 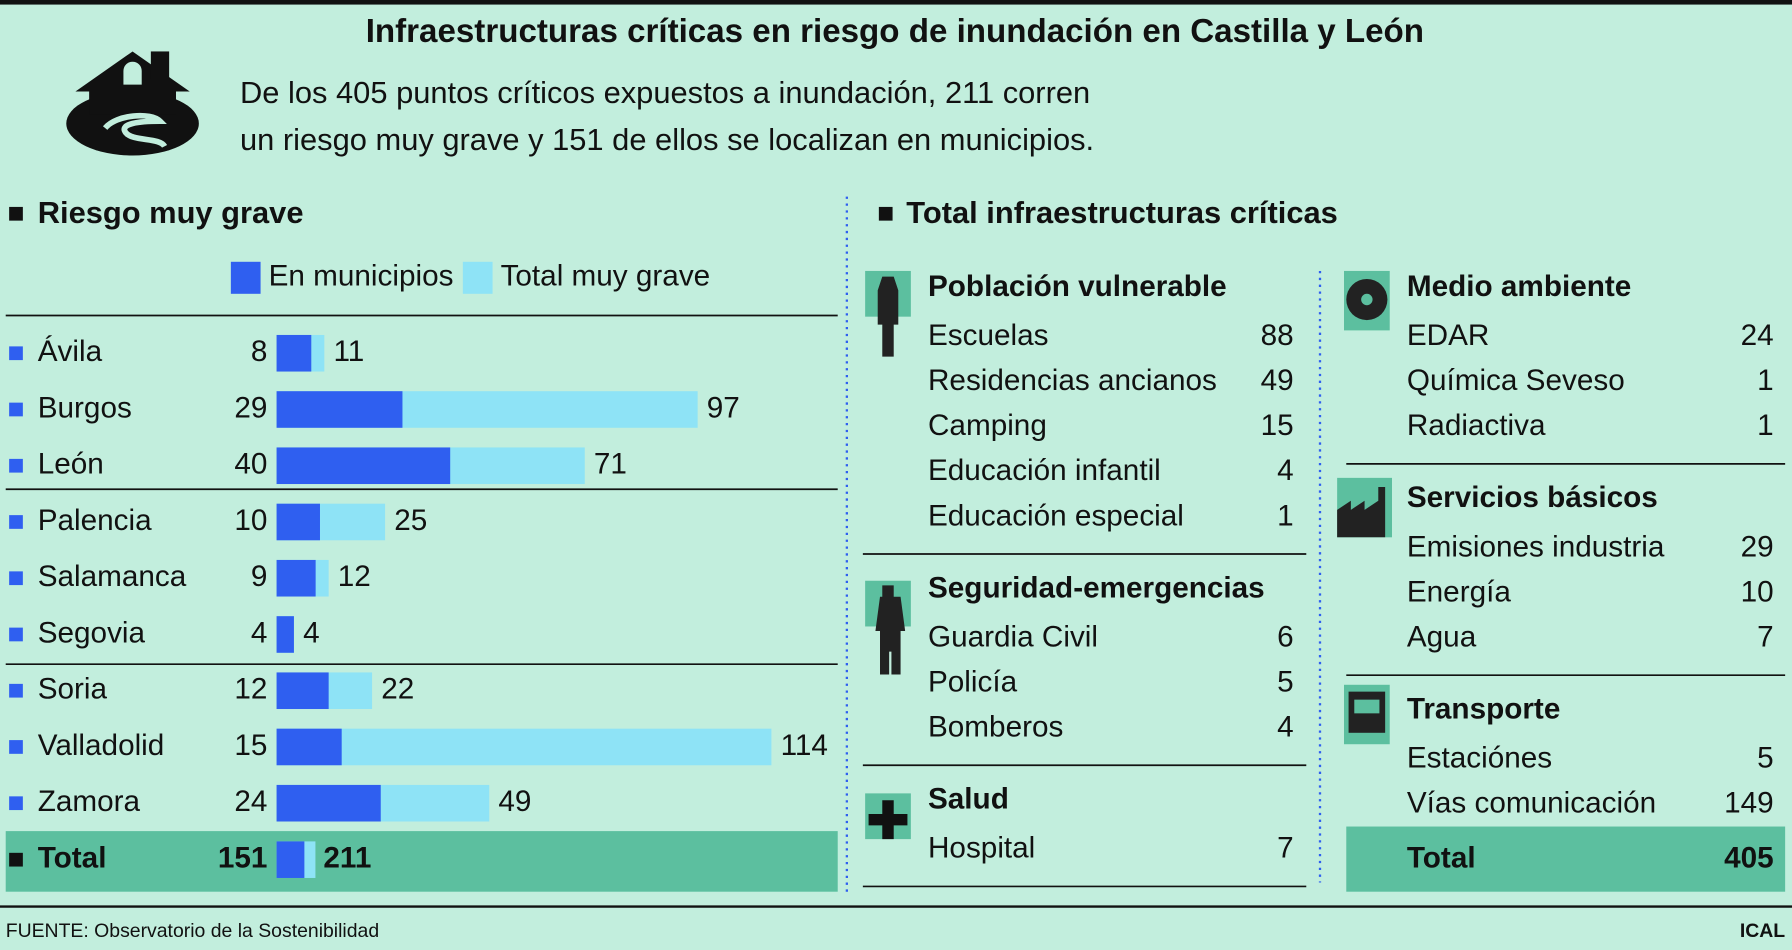 I want to click on item-label: Educación infantil, so click(x=1044, y=470).